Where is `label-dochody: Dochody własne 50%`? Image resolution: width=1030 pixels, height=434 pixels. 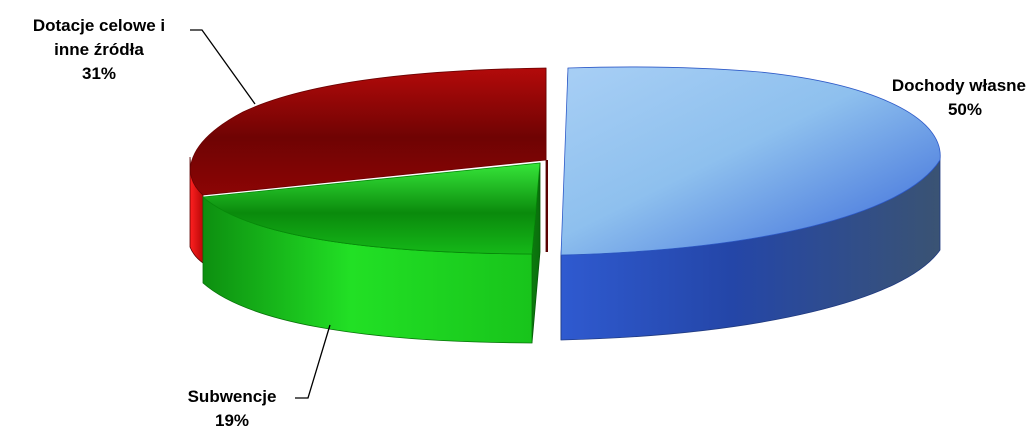 label-dochody: Dochody własne 50% is located at coordinates (933, 98).